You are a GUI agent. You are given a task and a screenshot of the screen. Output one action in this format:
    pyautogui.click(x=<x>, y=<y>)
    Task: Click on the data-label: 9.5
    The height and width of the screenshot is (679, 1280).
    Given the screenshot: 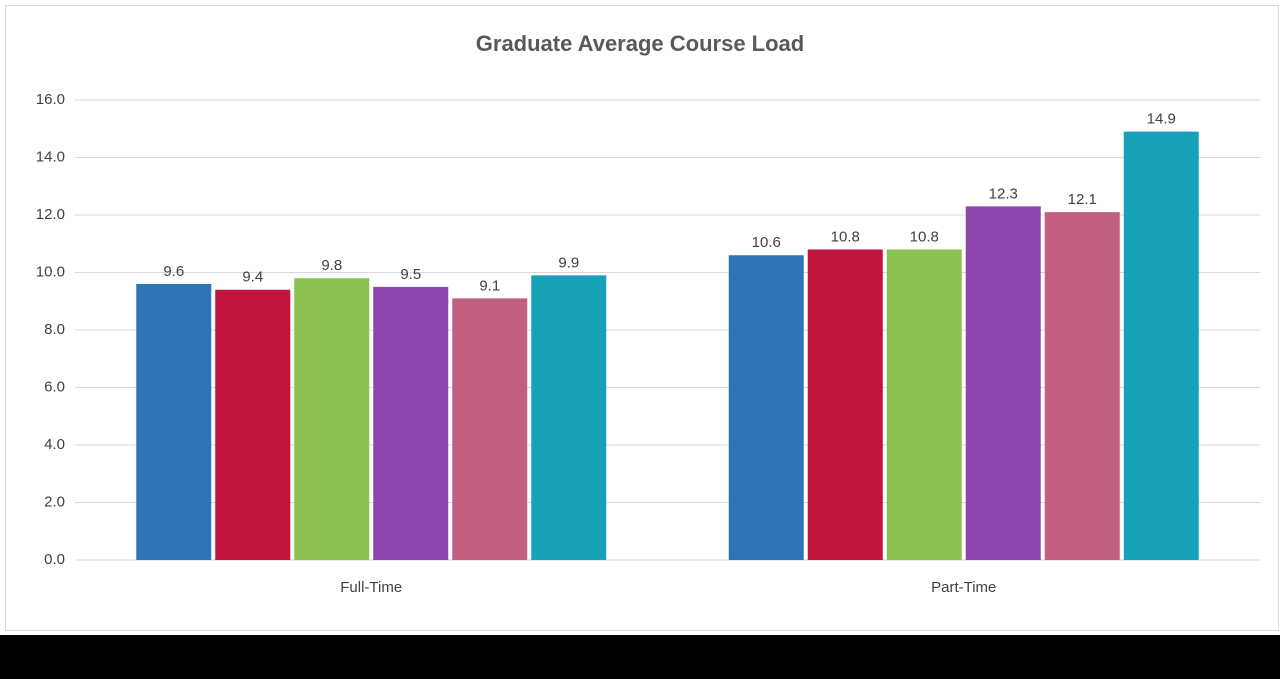 What is the action you would take?
    pyautogui.click(x=410, y=274)
    